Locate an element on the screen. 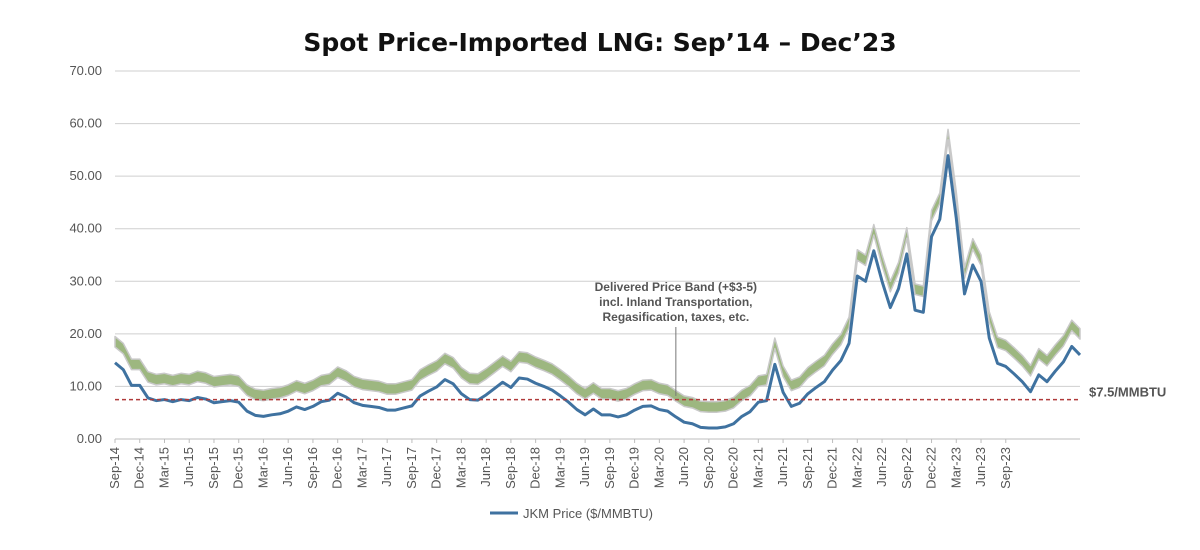 The image size is (1200, 550). x-tick-label: Dec-18 is located at coordinates (535, 468).